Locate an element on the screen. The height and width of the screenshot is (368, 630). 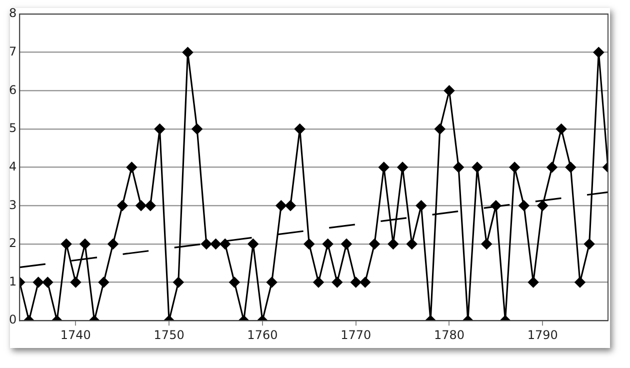
y-tick-label: 5 is located at coordinates (12, 128).